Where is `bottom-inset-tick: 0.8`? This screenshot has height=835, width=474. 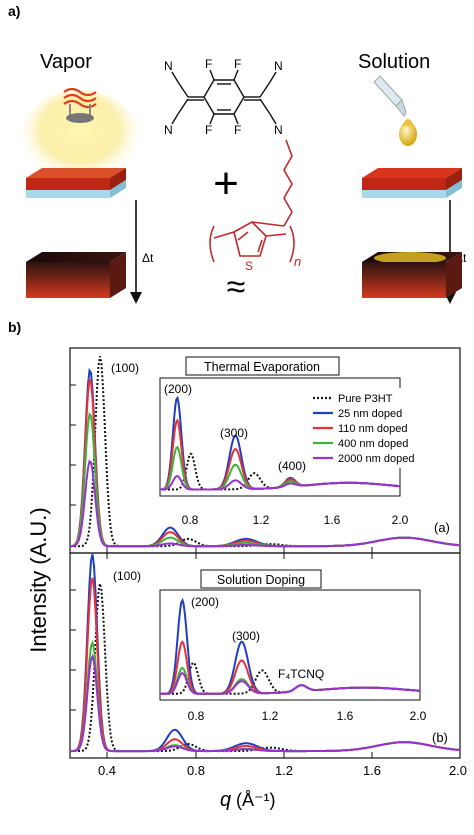
bottom-inset-tick: 0.8 is located at coordinates (196, 716).